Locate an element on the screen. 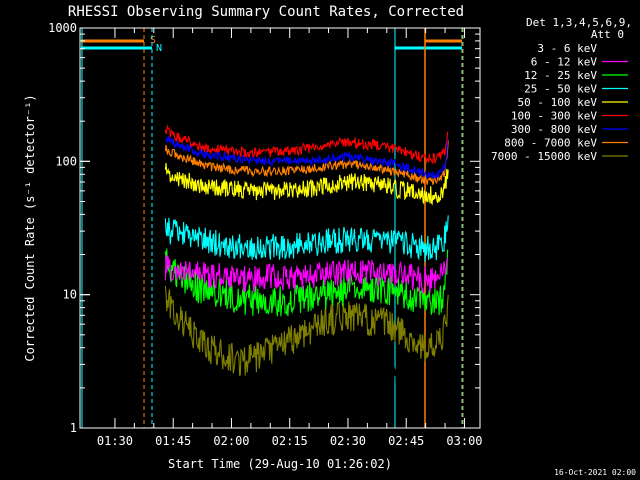 This screenshot has height=480, width=640. legend-header-line-2: Att 0 is located at coordinates (607, 34).